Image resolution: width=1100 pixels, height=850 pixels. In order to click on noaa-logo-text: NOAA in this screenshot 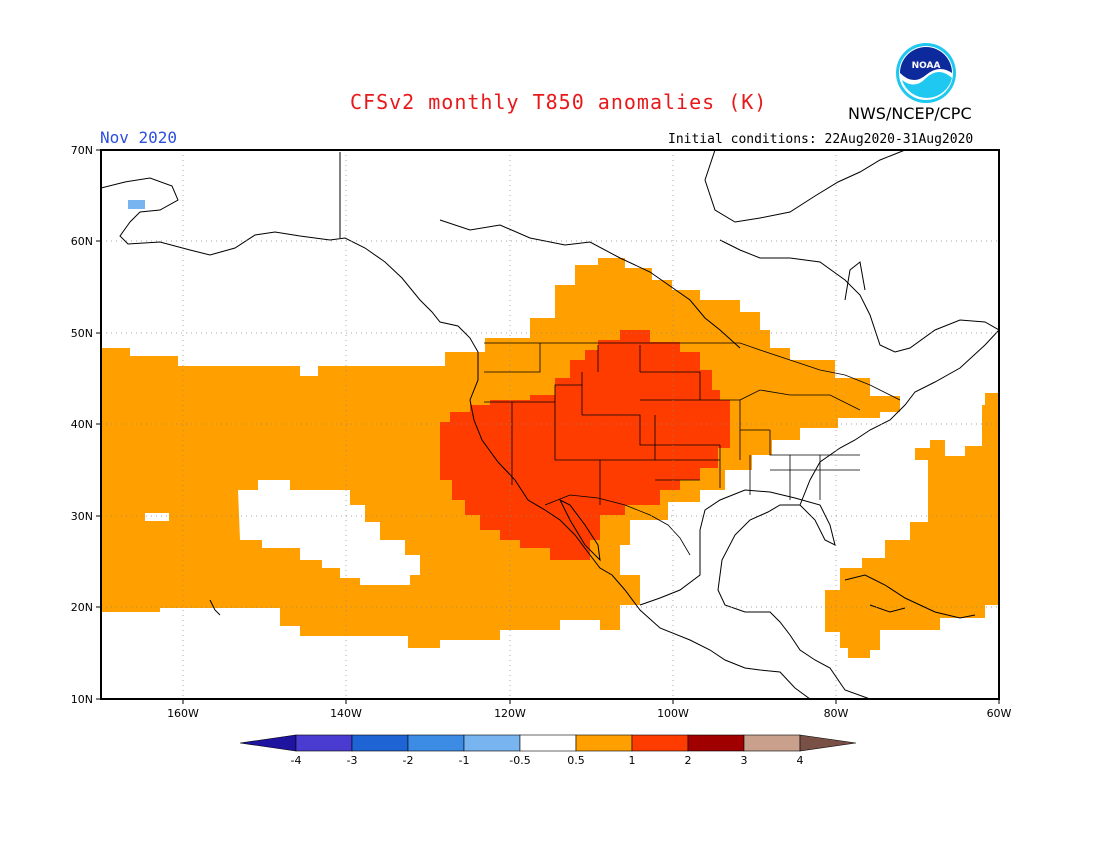, I will do `click(926, 66)`.